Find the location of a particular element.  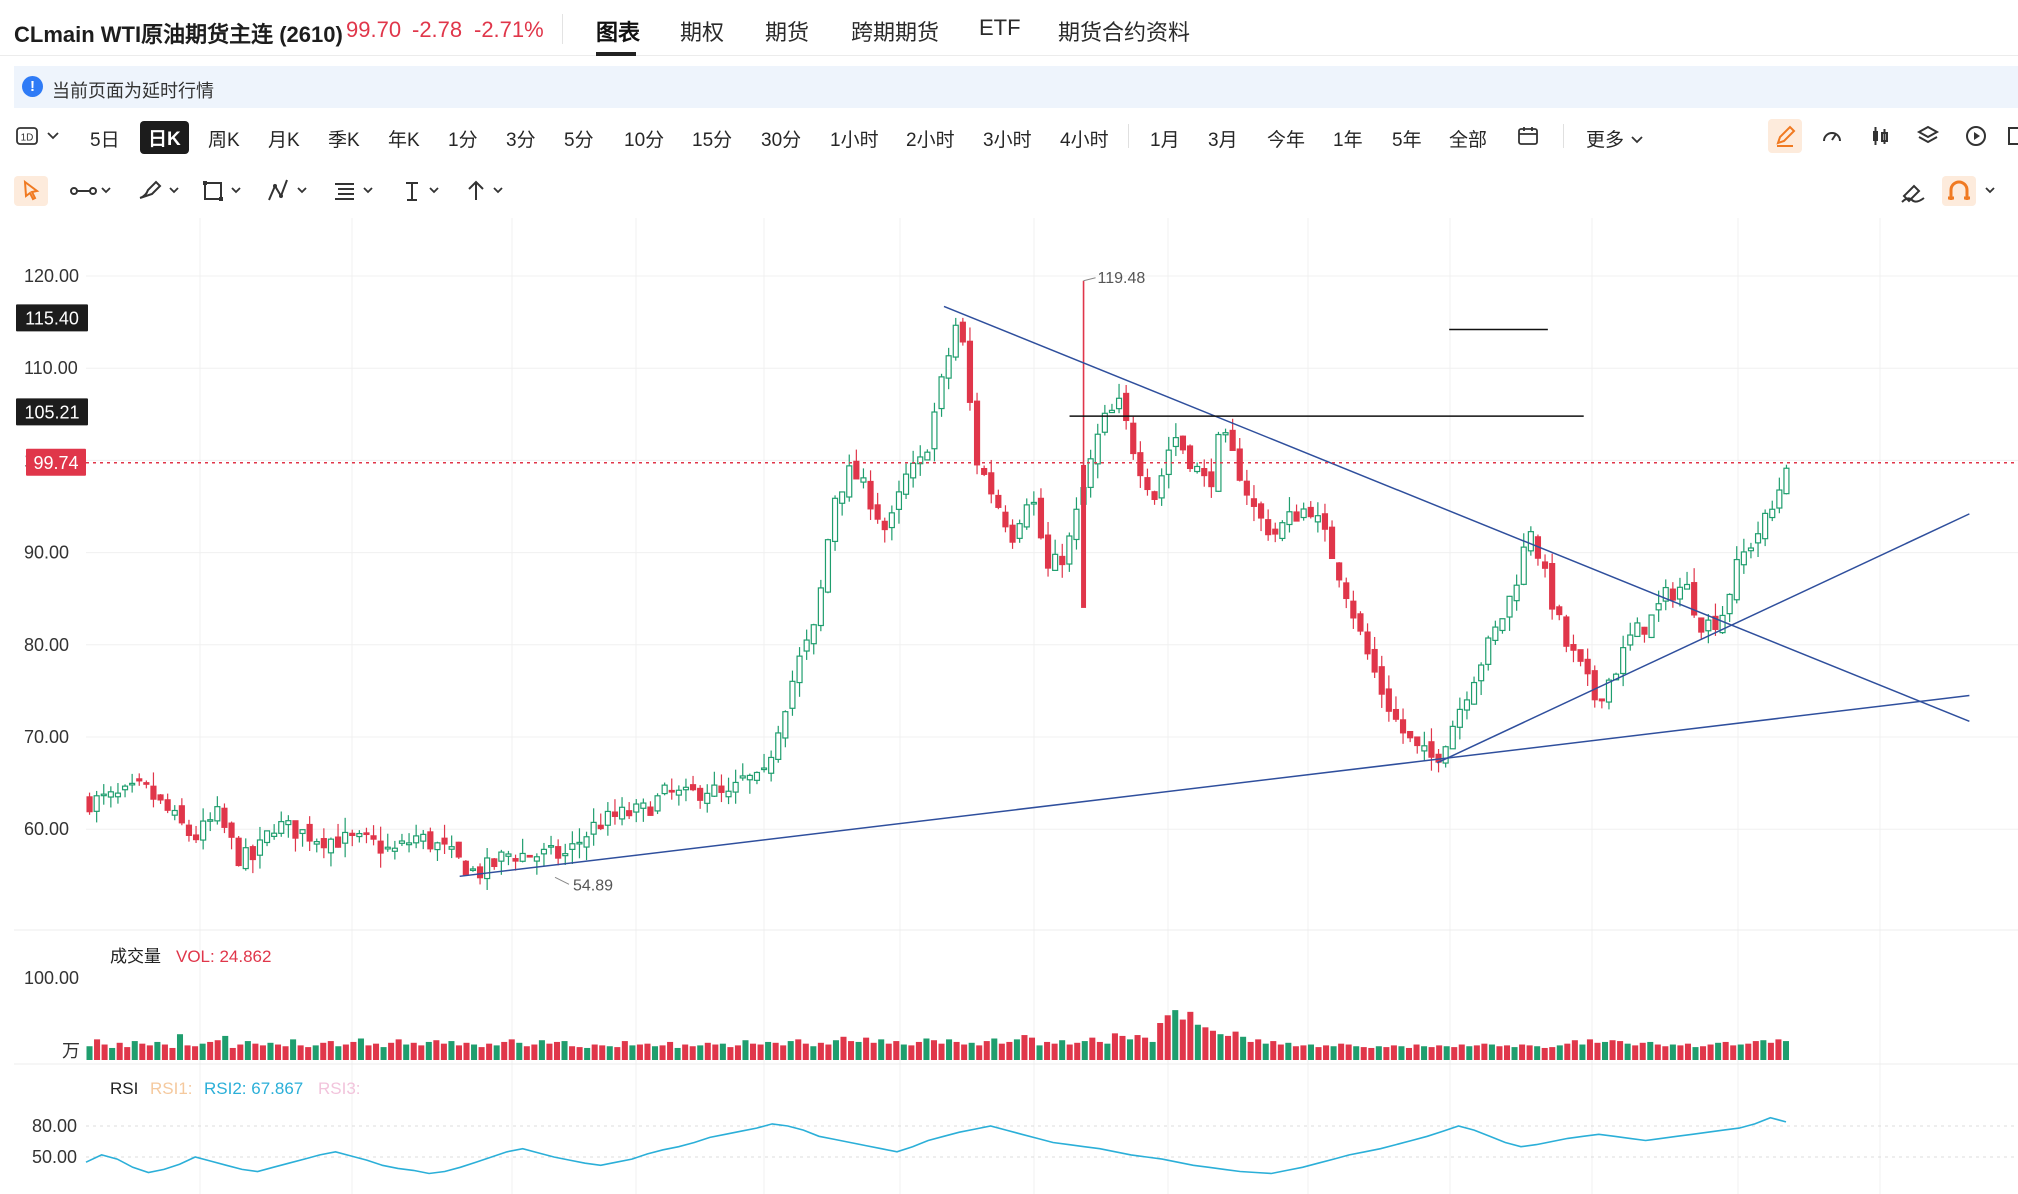

period-1min: 1分 is located at coordinates (463, 140).